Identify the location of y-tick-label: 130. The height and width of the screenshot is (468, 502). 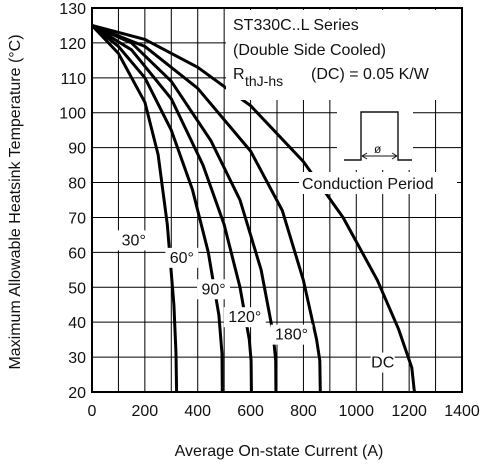
(72, 9).